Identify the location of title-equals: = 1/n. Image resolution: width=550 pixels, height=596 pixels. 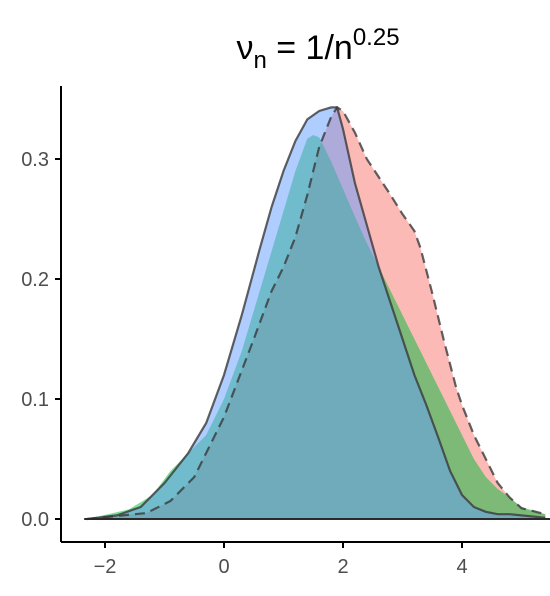
(310, 48).